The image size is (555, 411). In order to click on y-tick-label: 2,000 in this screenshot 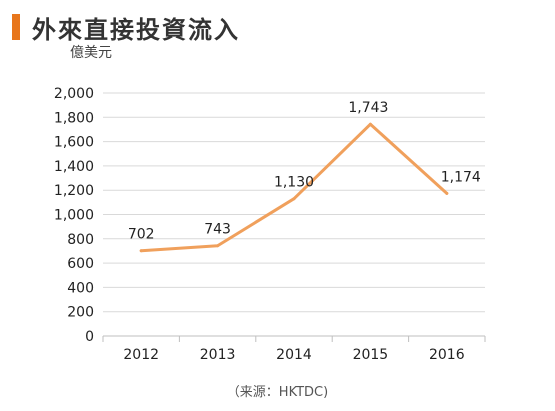, I will do `click(74, 94)`.